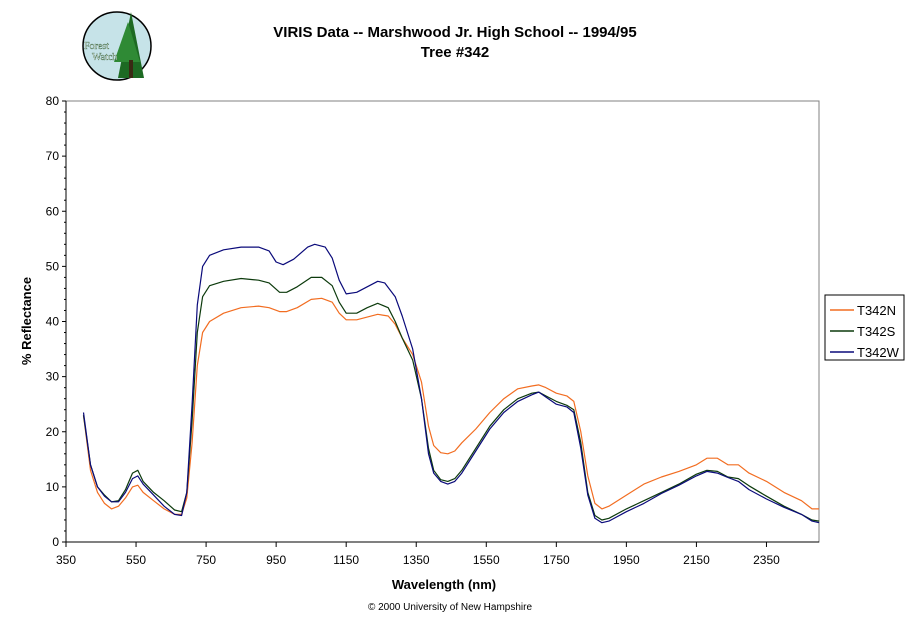 Image resolution: width=911 pixels, height=623 pixels. What do you see at coordinates (53, 156) in the screenshot?
I see `y-tick-label: 70` at bounding box center [53, 156].